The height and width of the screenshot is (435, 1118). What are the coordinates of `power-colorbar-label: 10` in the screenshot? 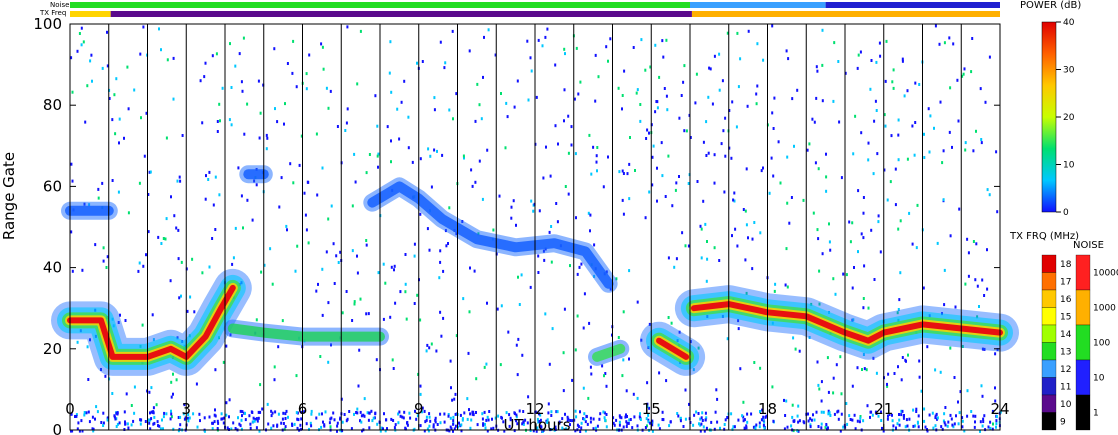 It's located at (1069, 166).